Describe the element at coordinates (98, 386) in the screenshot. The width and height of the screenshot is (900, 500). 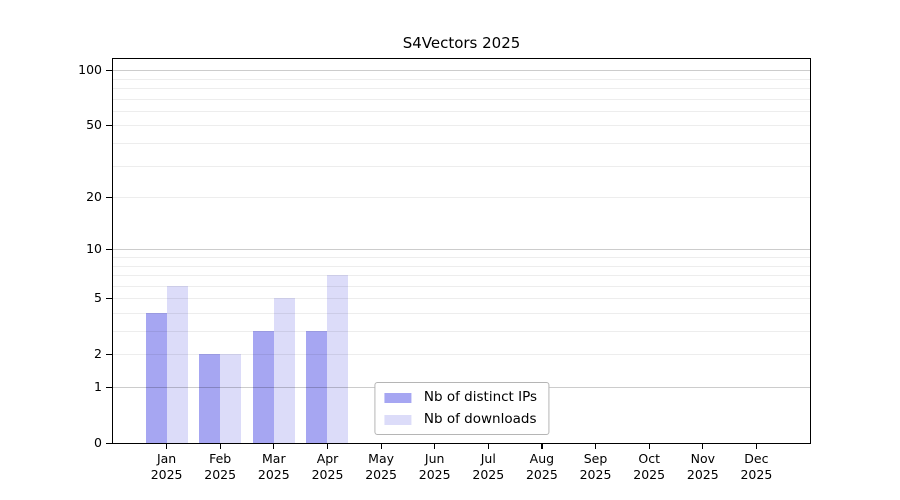
I see `y-tick-label: 1` at that location.